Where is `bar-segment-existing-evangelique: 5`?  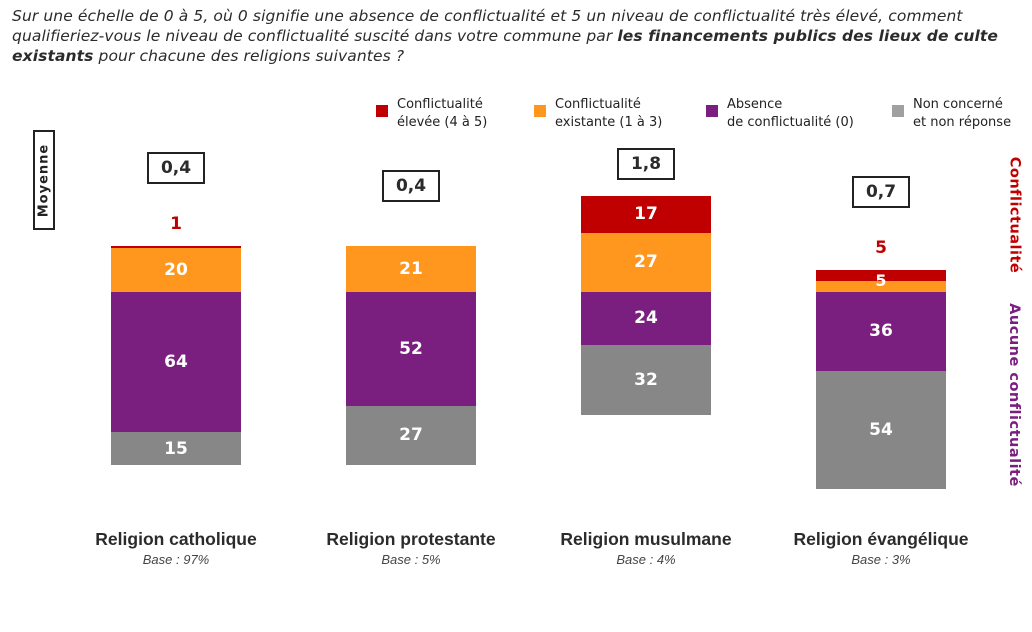
bar-segment-existing-evangelique: 5 is located at coordinates (881, 281).